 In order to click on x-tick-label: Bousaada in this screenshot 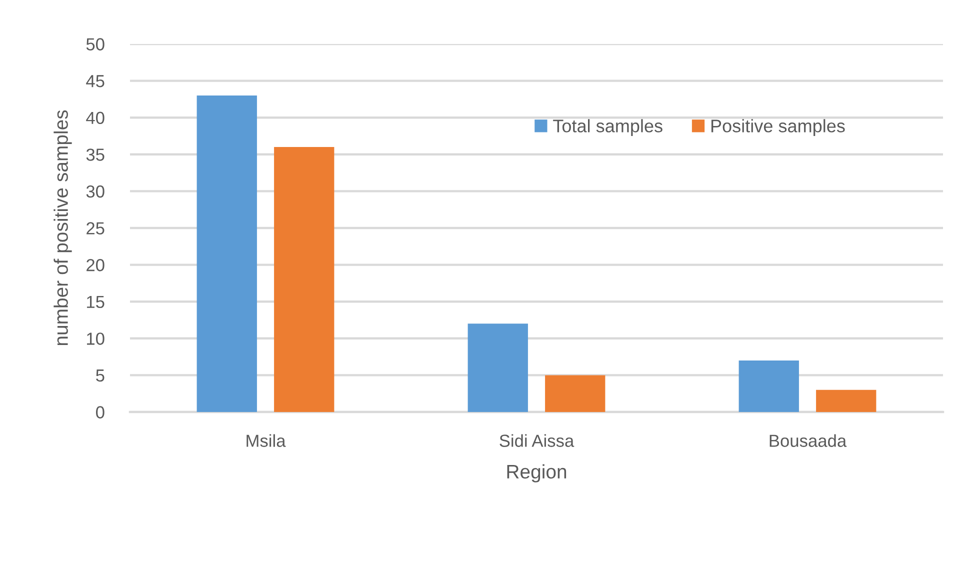, I will do `click(808, 440)`.